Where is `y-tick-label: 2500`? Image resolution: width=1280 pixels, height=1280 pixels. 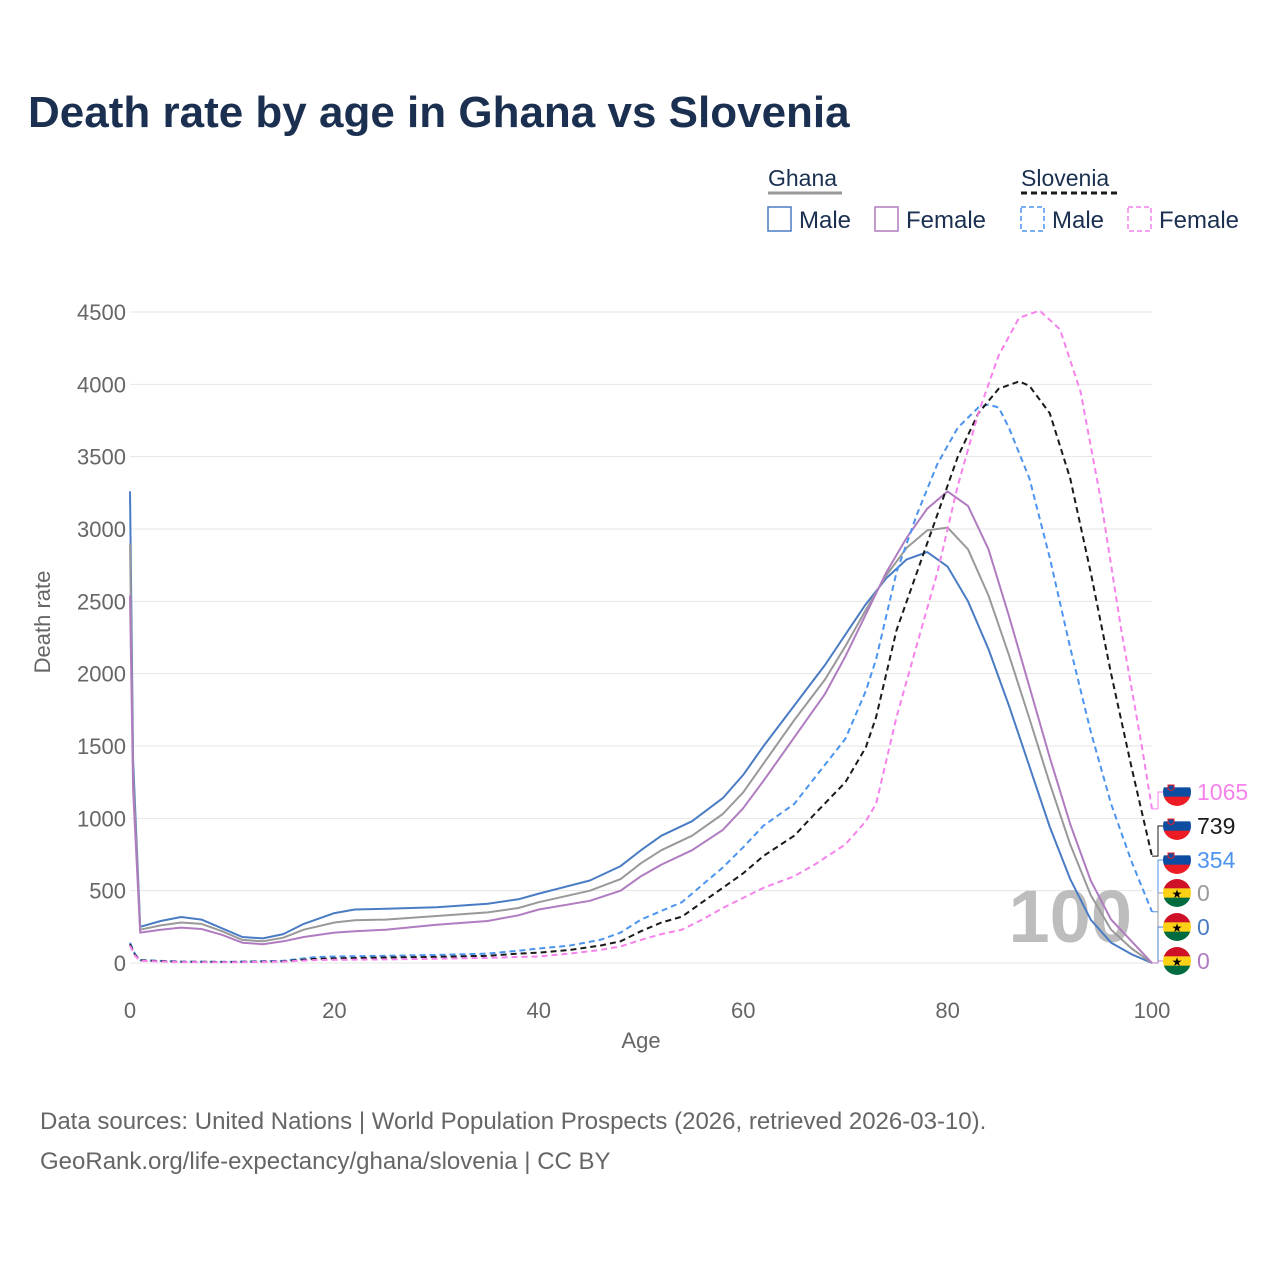 y-tick-label: 2500 is located at coordinates (101, 601).